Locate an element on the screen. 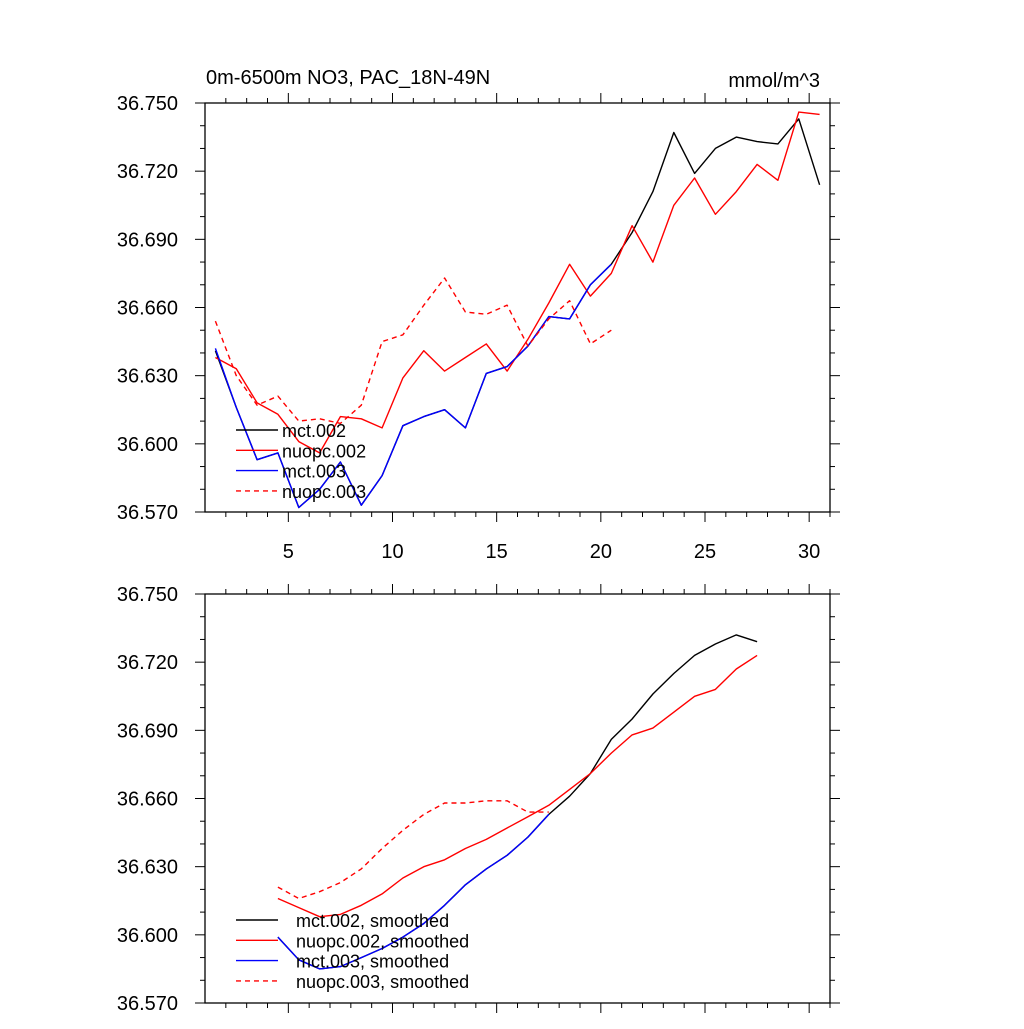  x-tick-label: 5 is located at coordinates (288, 552).